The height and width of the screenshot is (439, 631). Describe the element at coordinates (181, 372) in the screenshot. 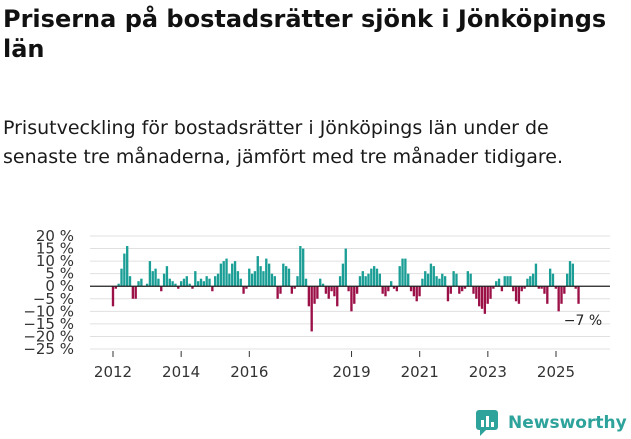

I see `x-tick-label: 2014` at that location.